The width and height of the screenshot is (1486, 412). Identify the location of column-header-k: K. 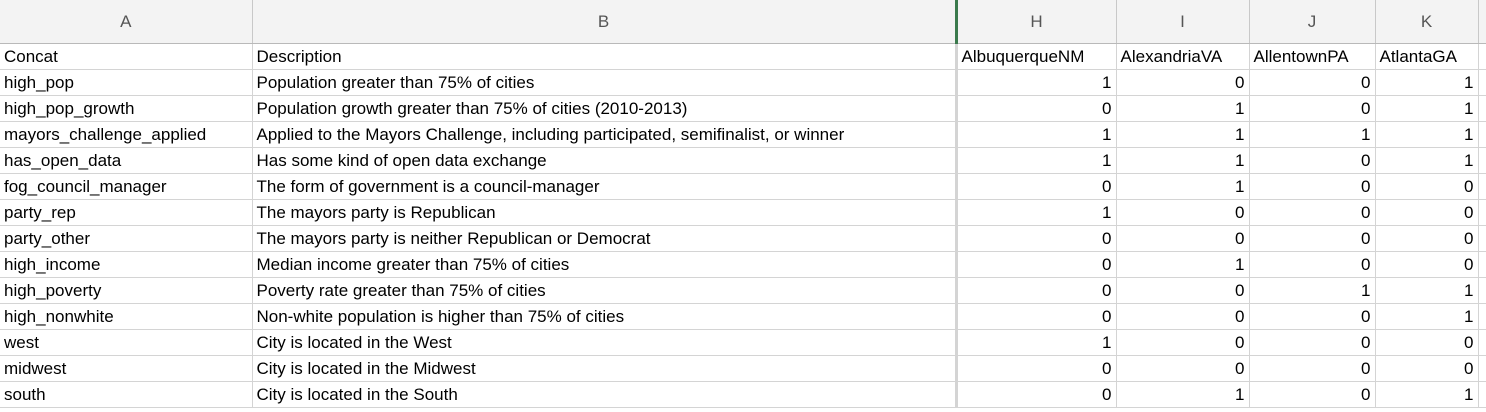
(1427, 22).